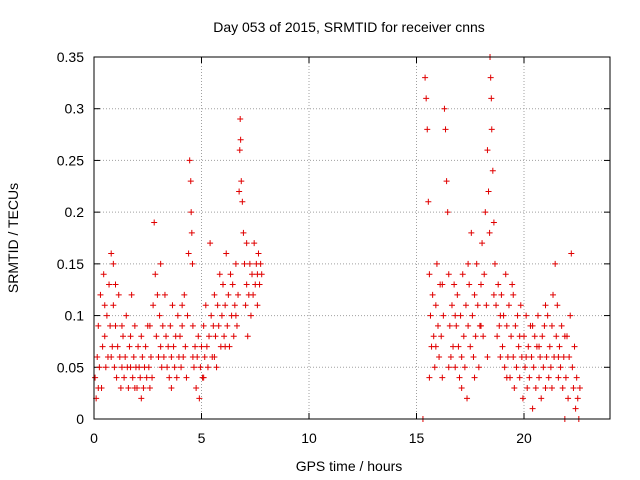 The width and height of the screenshot is (640, 480). Describe the element at coordinates (70, 264) in the screenshot. I see `y-tick-label: 0.15` at that location.